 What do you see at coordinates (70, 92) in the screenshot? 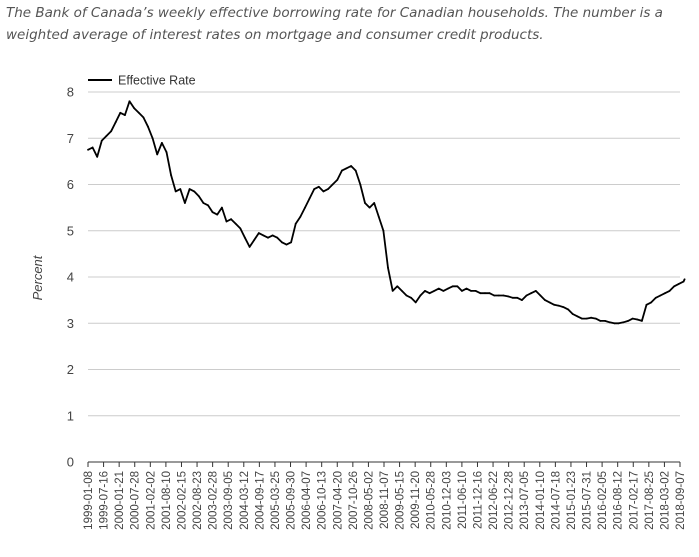
I see `y-tick-label: 8` at bounding box center [70, 92].